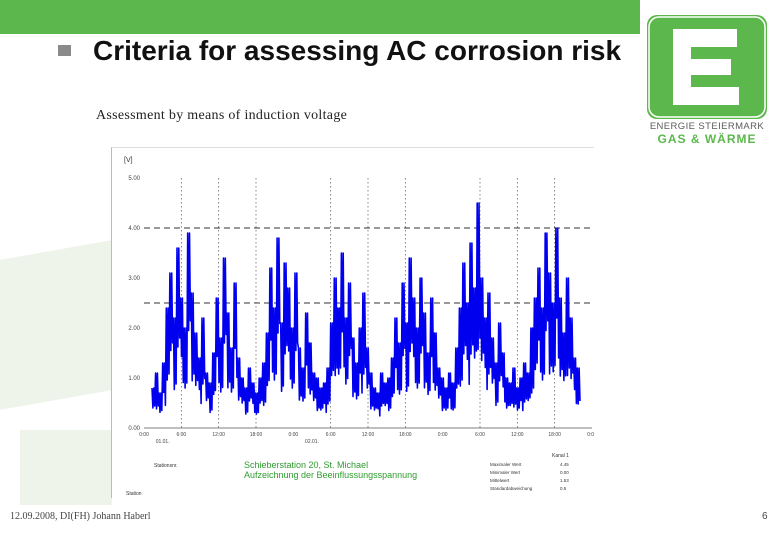 The height and width of the screenshot is (540, 780). What do you see at coordinates (500, 480) in the screenshot?
I see `stat-label: Mittelwert` at bounding box center [500, 480].